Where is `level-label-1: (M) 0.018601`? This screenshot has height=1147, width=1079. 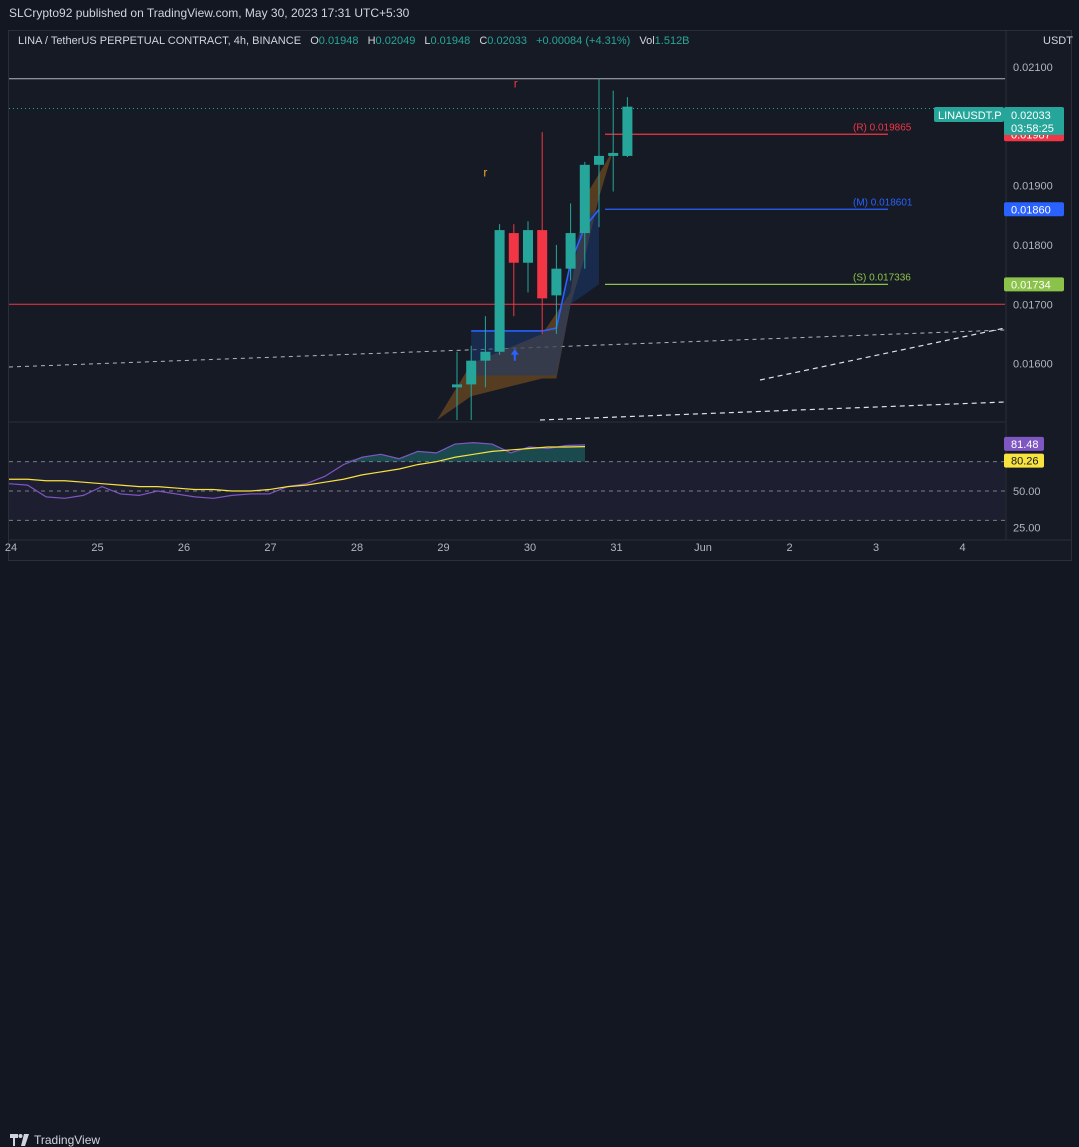
level-label-1: (M) 0.018601 is located at coordinates (883, 202).